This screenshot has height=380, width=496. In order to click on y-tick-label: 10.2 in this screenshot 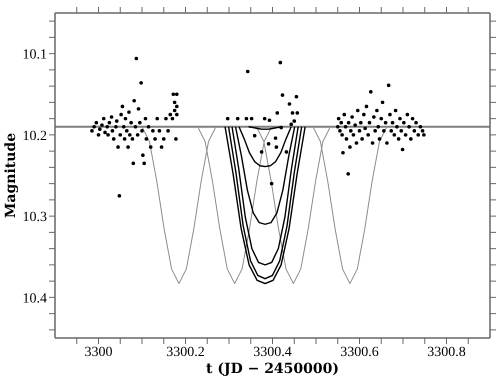, I will do `click(34, 136)`.